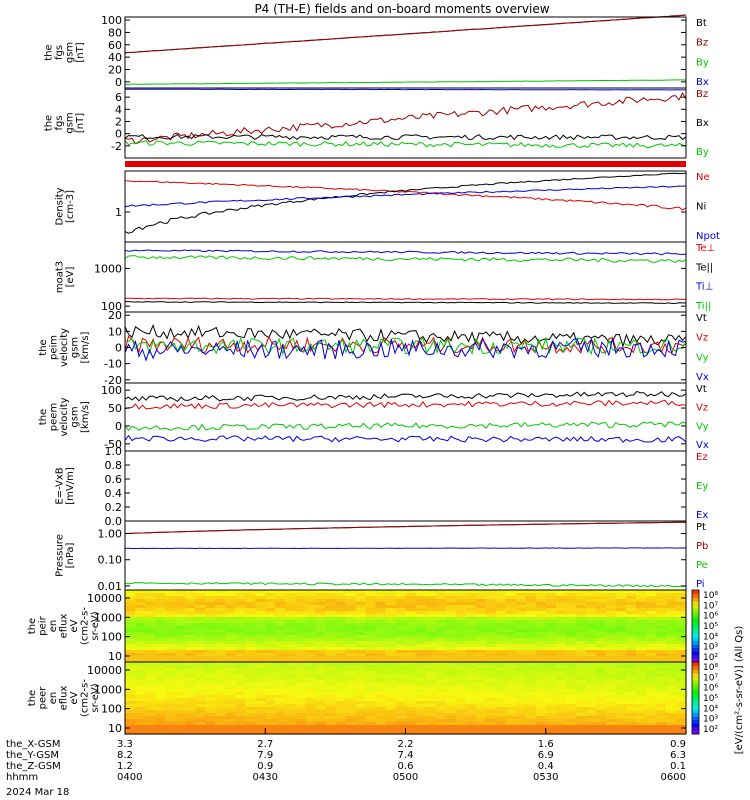  What do you see at coordinates (405, 336) in the screenshot?
I see `series-line-Vt` at bounding box center [405, 336].